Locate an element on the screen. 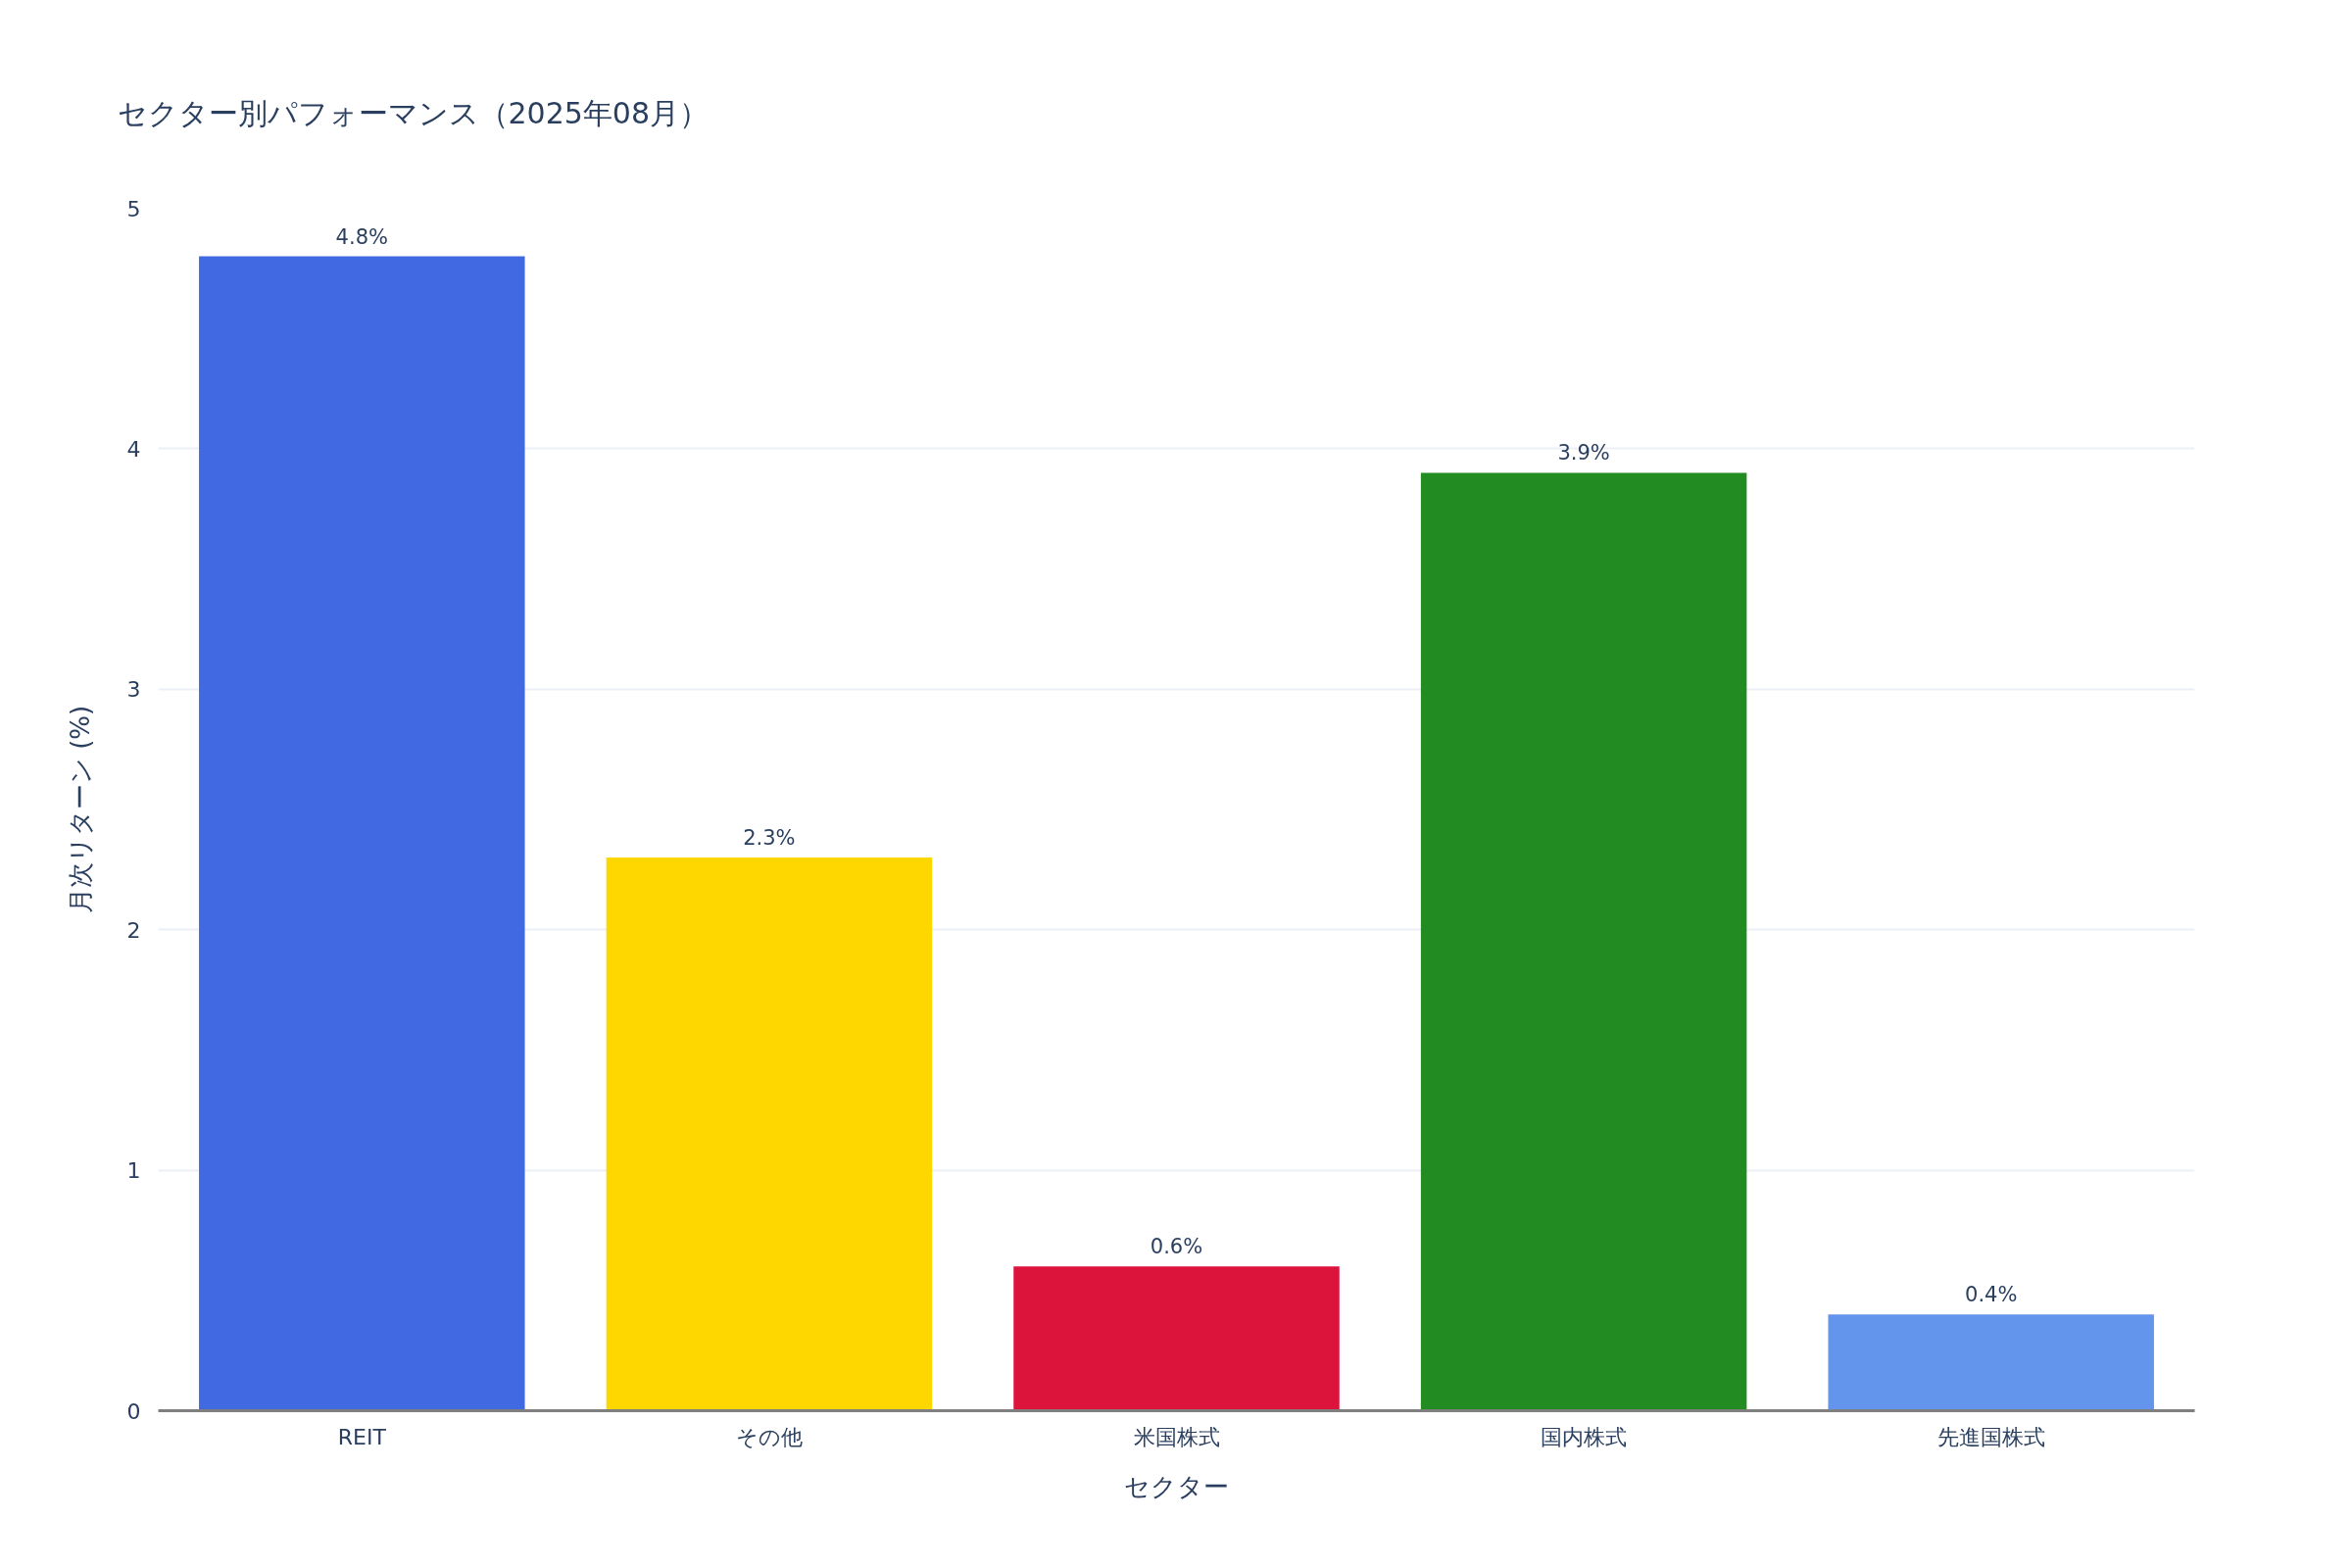 The image size is (2352, 1568). data-label: 3.9% is located at coordinates (1583, 453).